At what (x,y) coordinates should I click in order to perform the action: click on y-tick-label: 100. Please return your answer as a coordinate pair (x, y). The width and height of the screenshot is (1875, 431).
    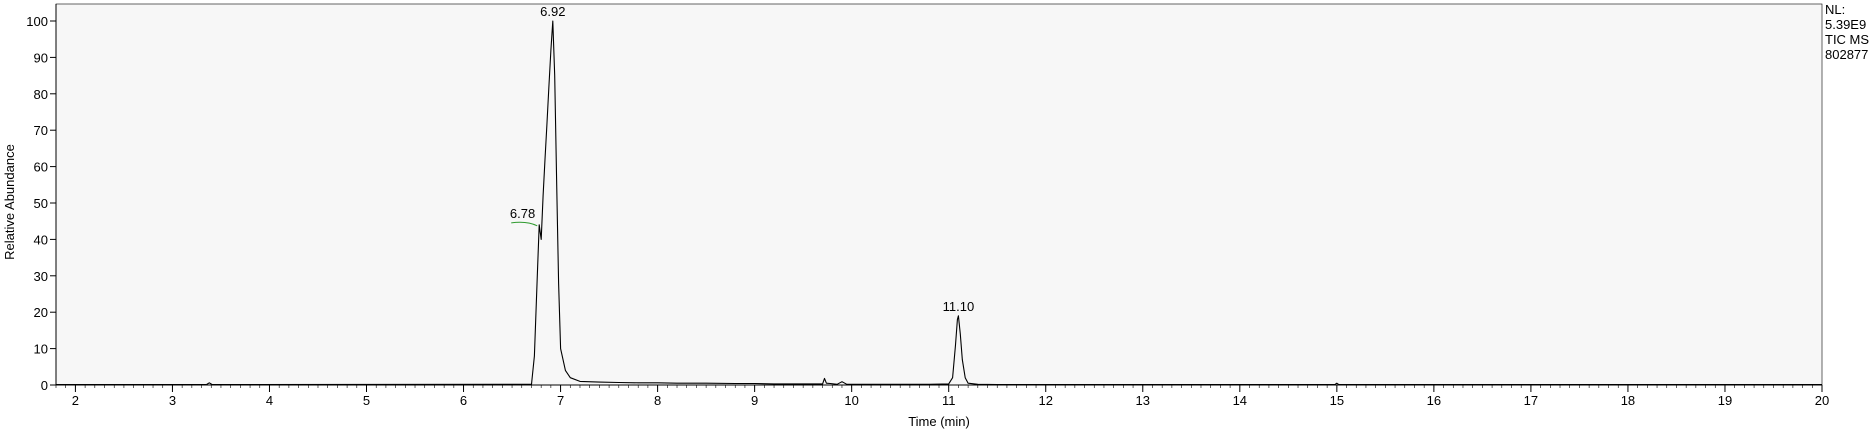
    Looking at the image, I should click on (37, 21).